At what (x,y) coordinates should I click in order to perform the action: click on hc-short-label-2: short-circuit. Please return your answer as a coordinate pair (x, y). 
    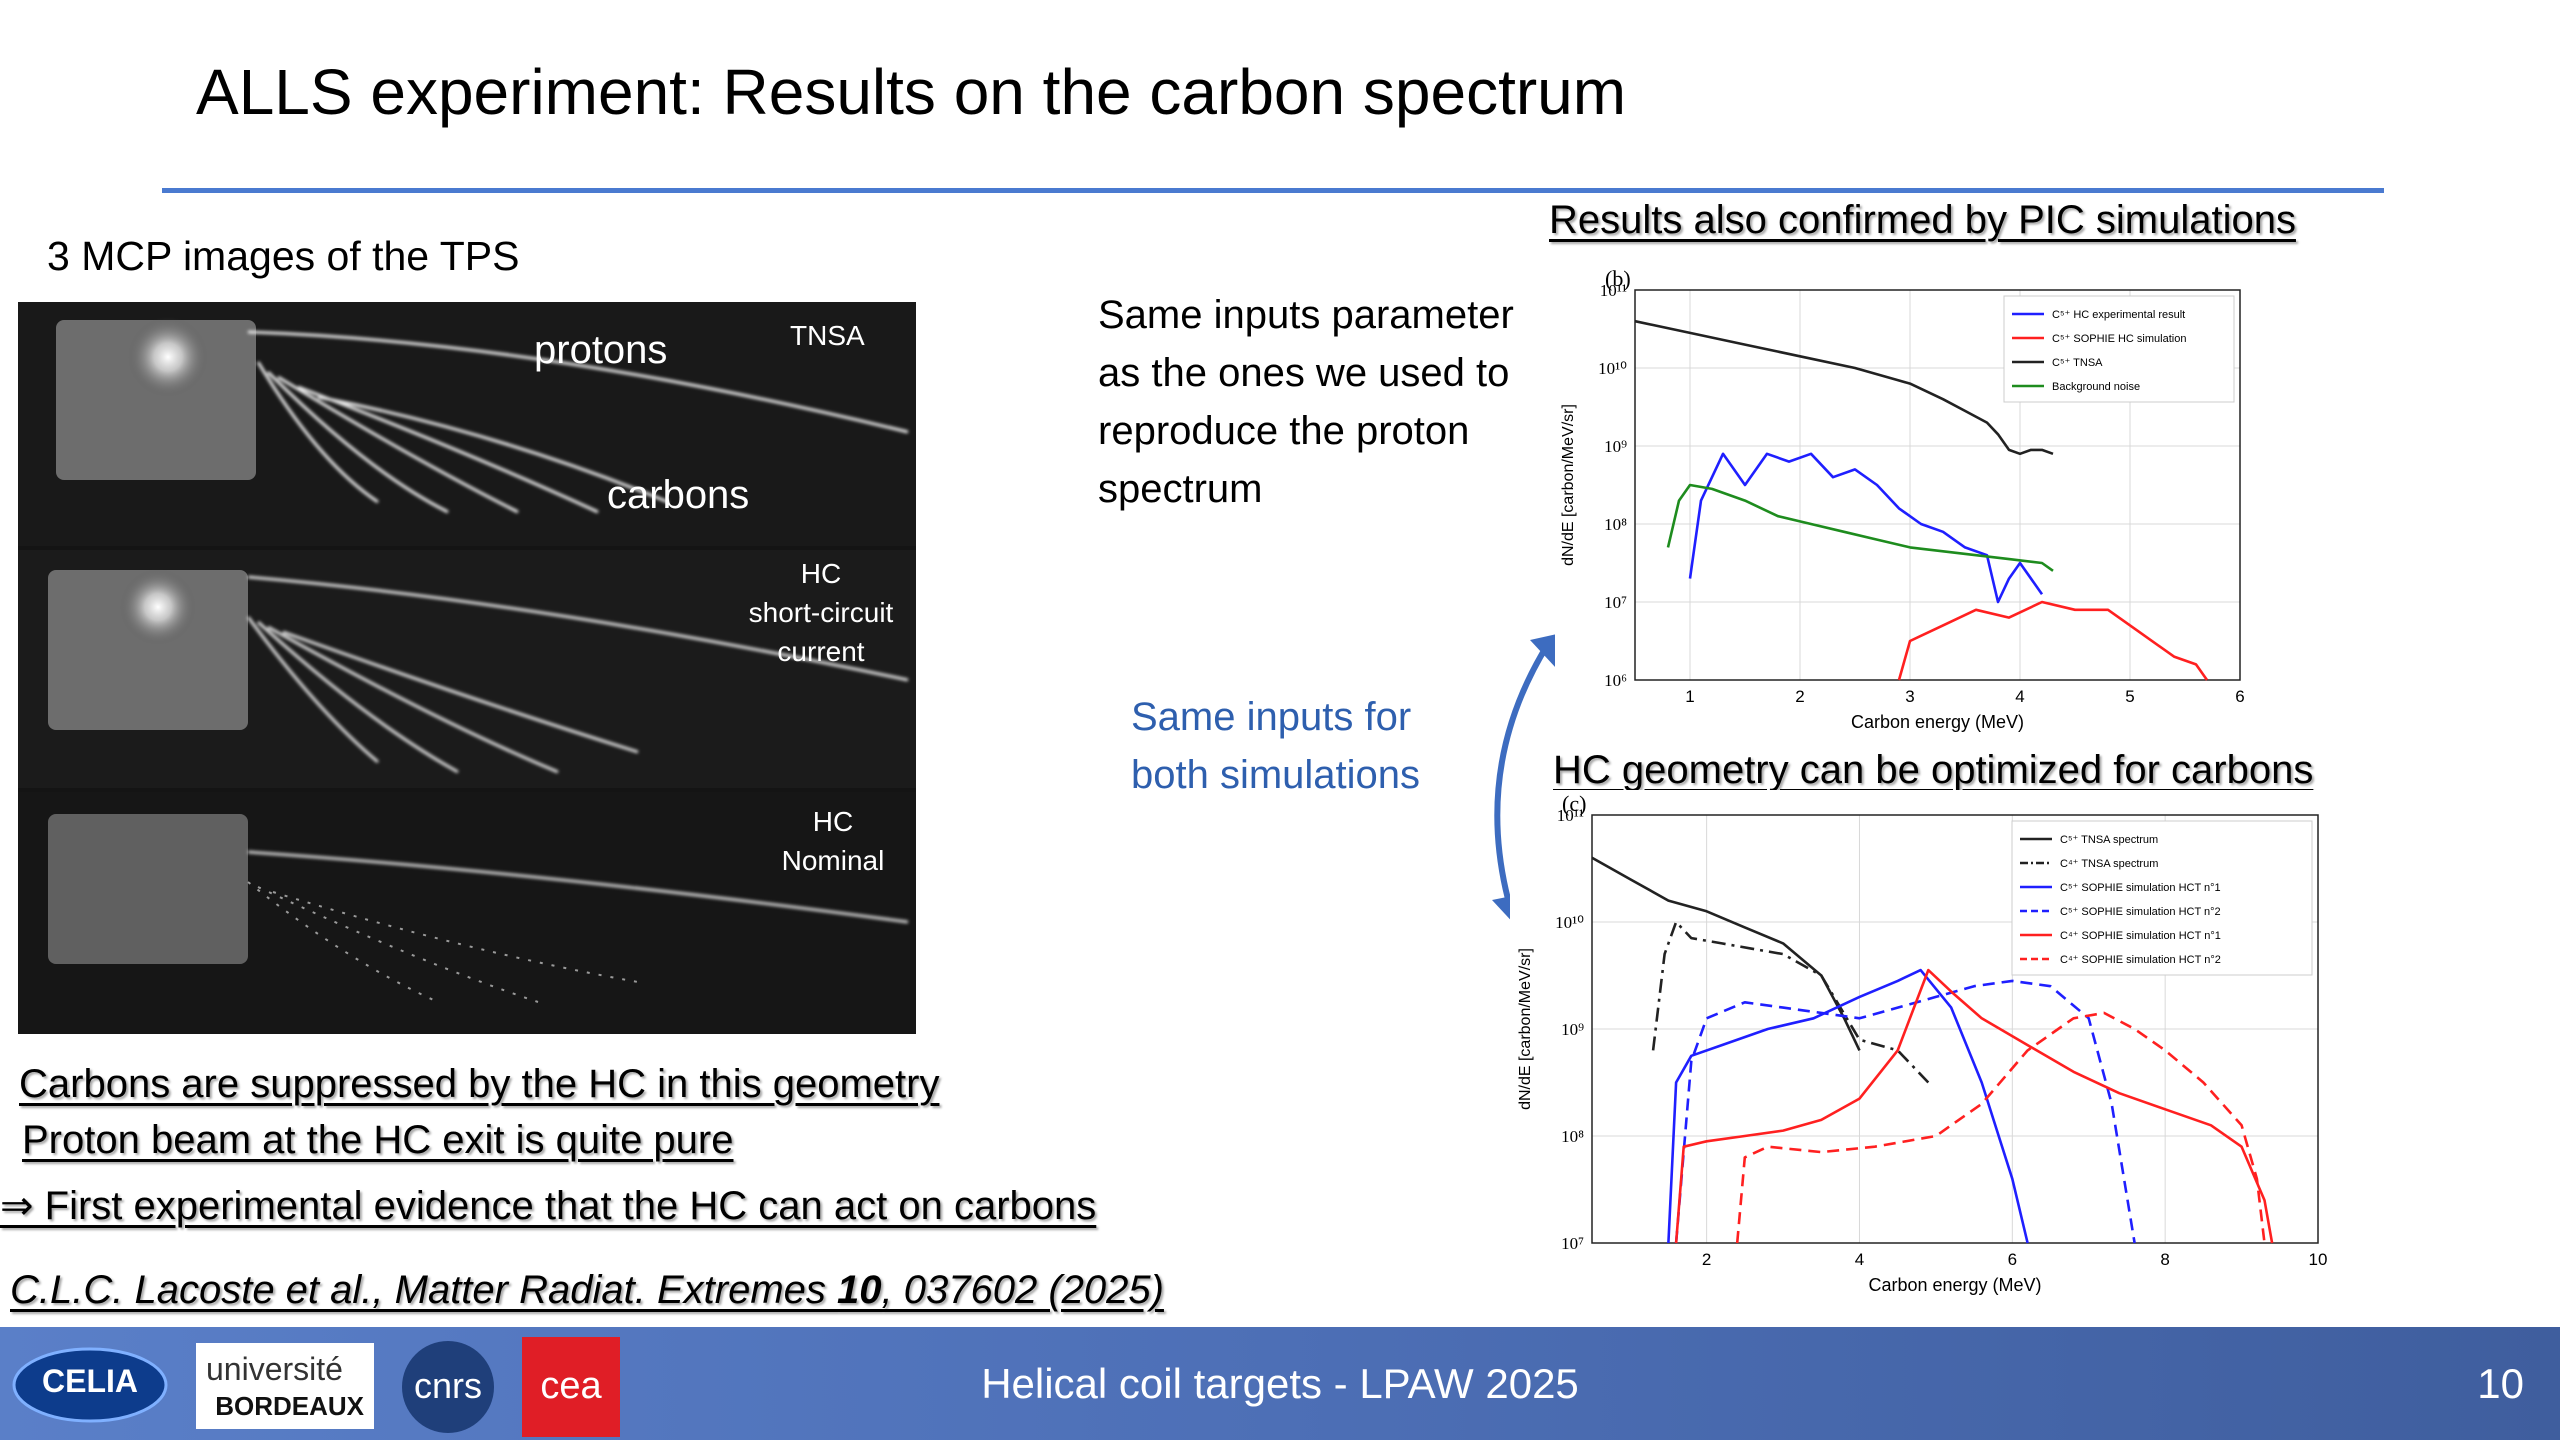
    Looking at the image, I should click on (821, 612).